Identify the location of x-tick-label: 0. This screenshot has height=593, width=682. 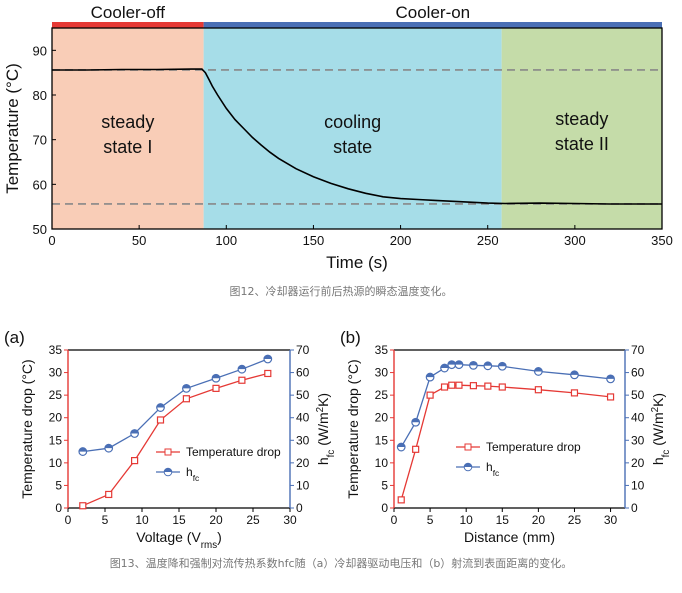
(68, 520).